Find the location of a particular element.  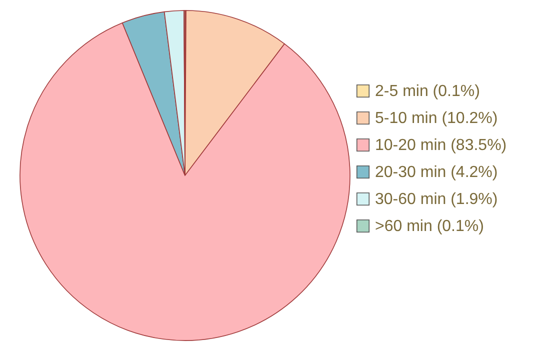

legend-label: 2-5 min (0.1%) is located at coordinates (427, 91).